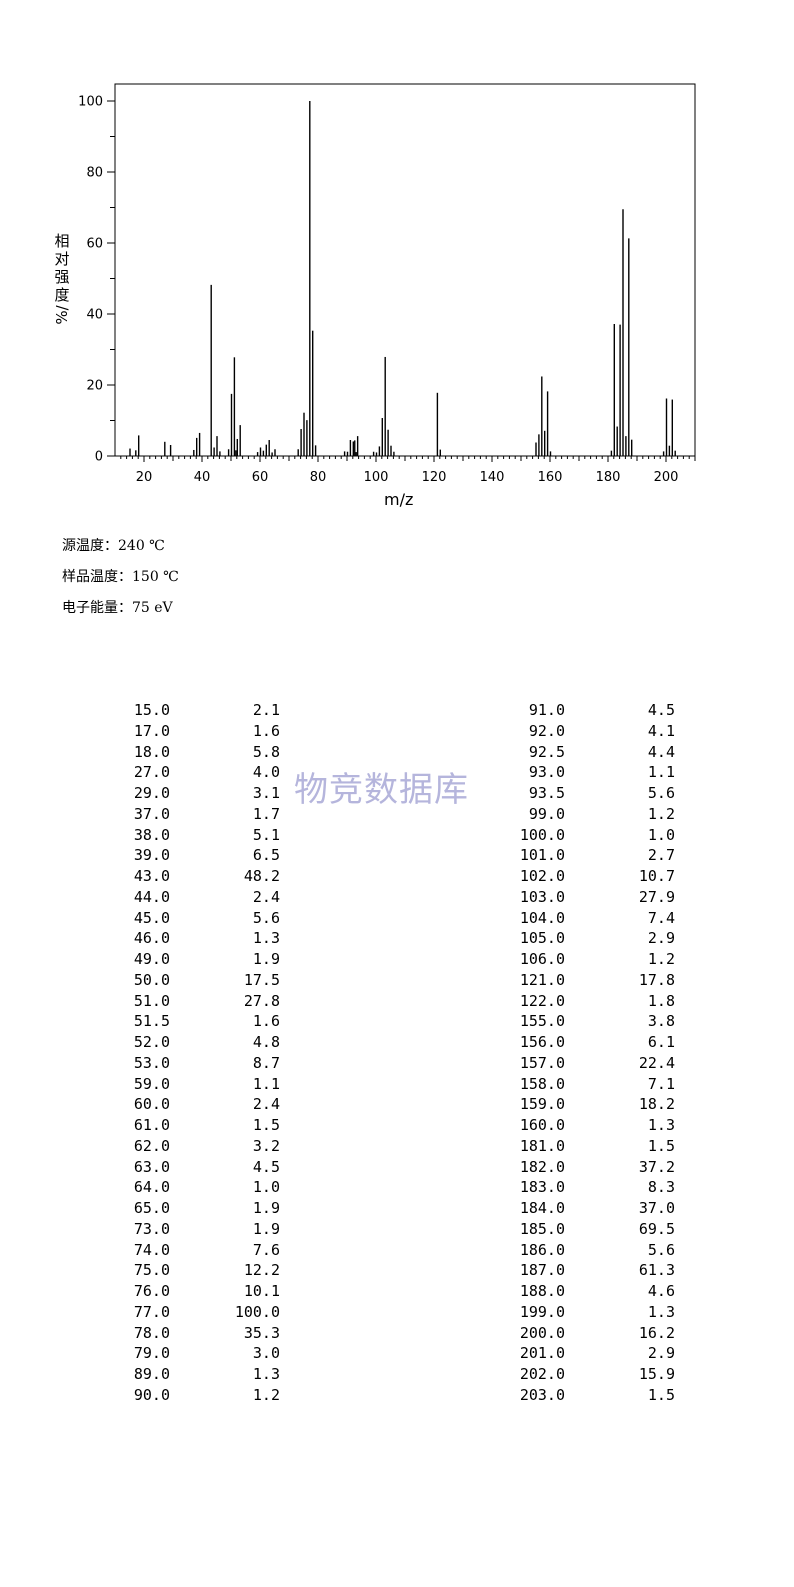  I want to click on peak-row: 93.5 5.6, so click(585, 793).